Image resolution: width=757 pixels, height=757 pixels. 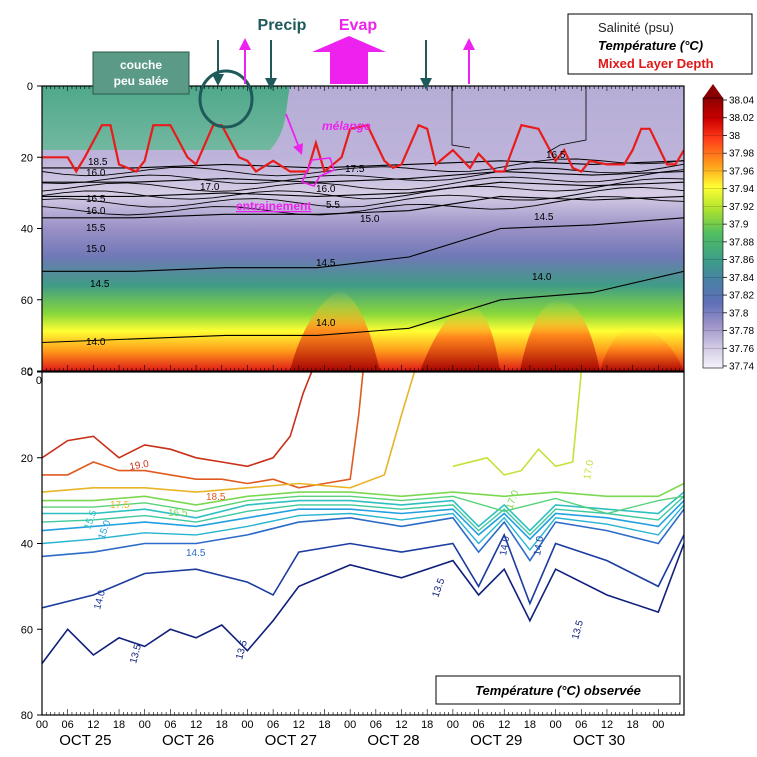 I want to click on couche-label-2: peu salée, so click(x=141, y=81).